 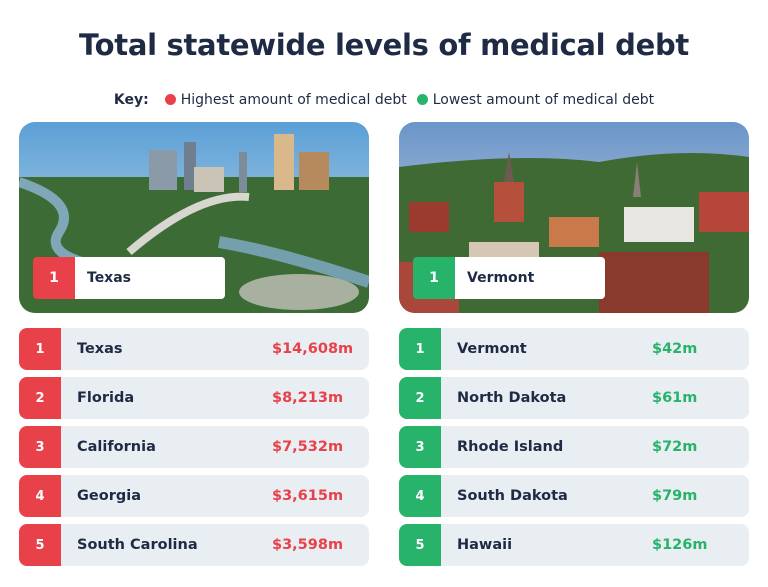 I want to click on badge-name: Texas, so click(x=150, y=278).